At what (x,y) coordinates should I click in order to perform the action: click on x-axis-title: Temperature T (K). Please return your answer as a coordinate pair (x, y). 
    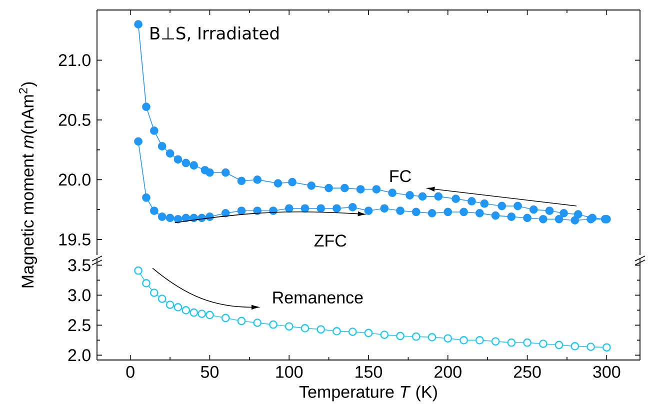
    Looking at the image, I should click on (368, 393).